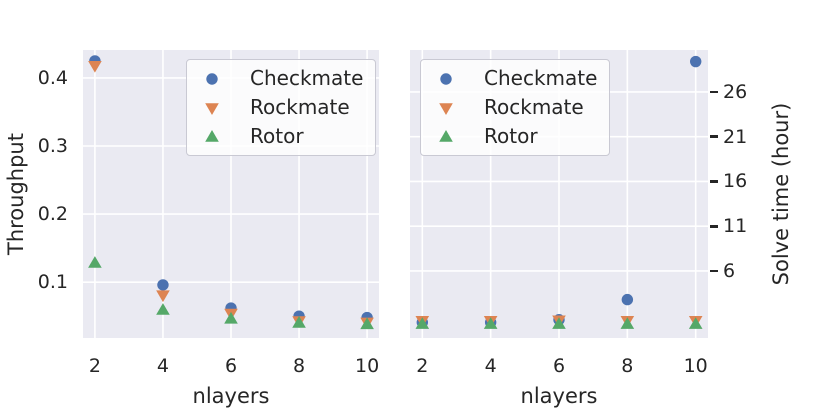 This screenshot has width=830, height=415. Describe the element at coordinates (735, 136) in the screenshot. I see `y-tick-label: 21` at that location.